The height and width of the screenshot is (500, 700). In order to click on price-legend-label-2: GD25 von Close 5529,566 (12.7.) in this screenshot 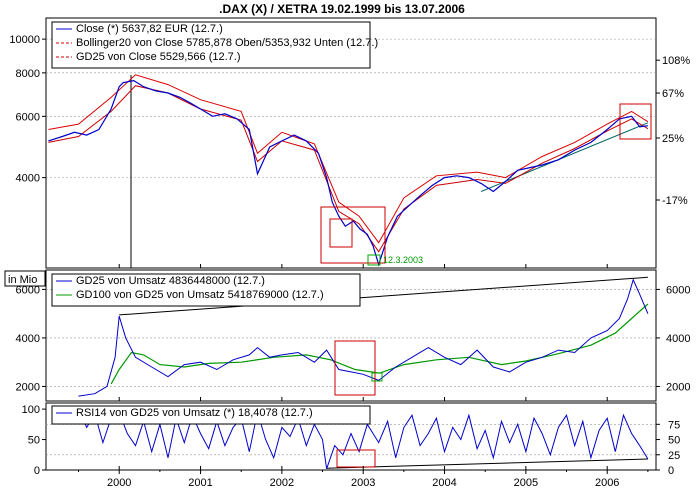, I will do `click(158, 57)`.